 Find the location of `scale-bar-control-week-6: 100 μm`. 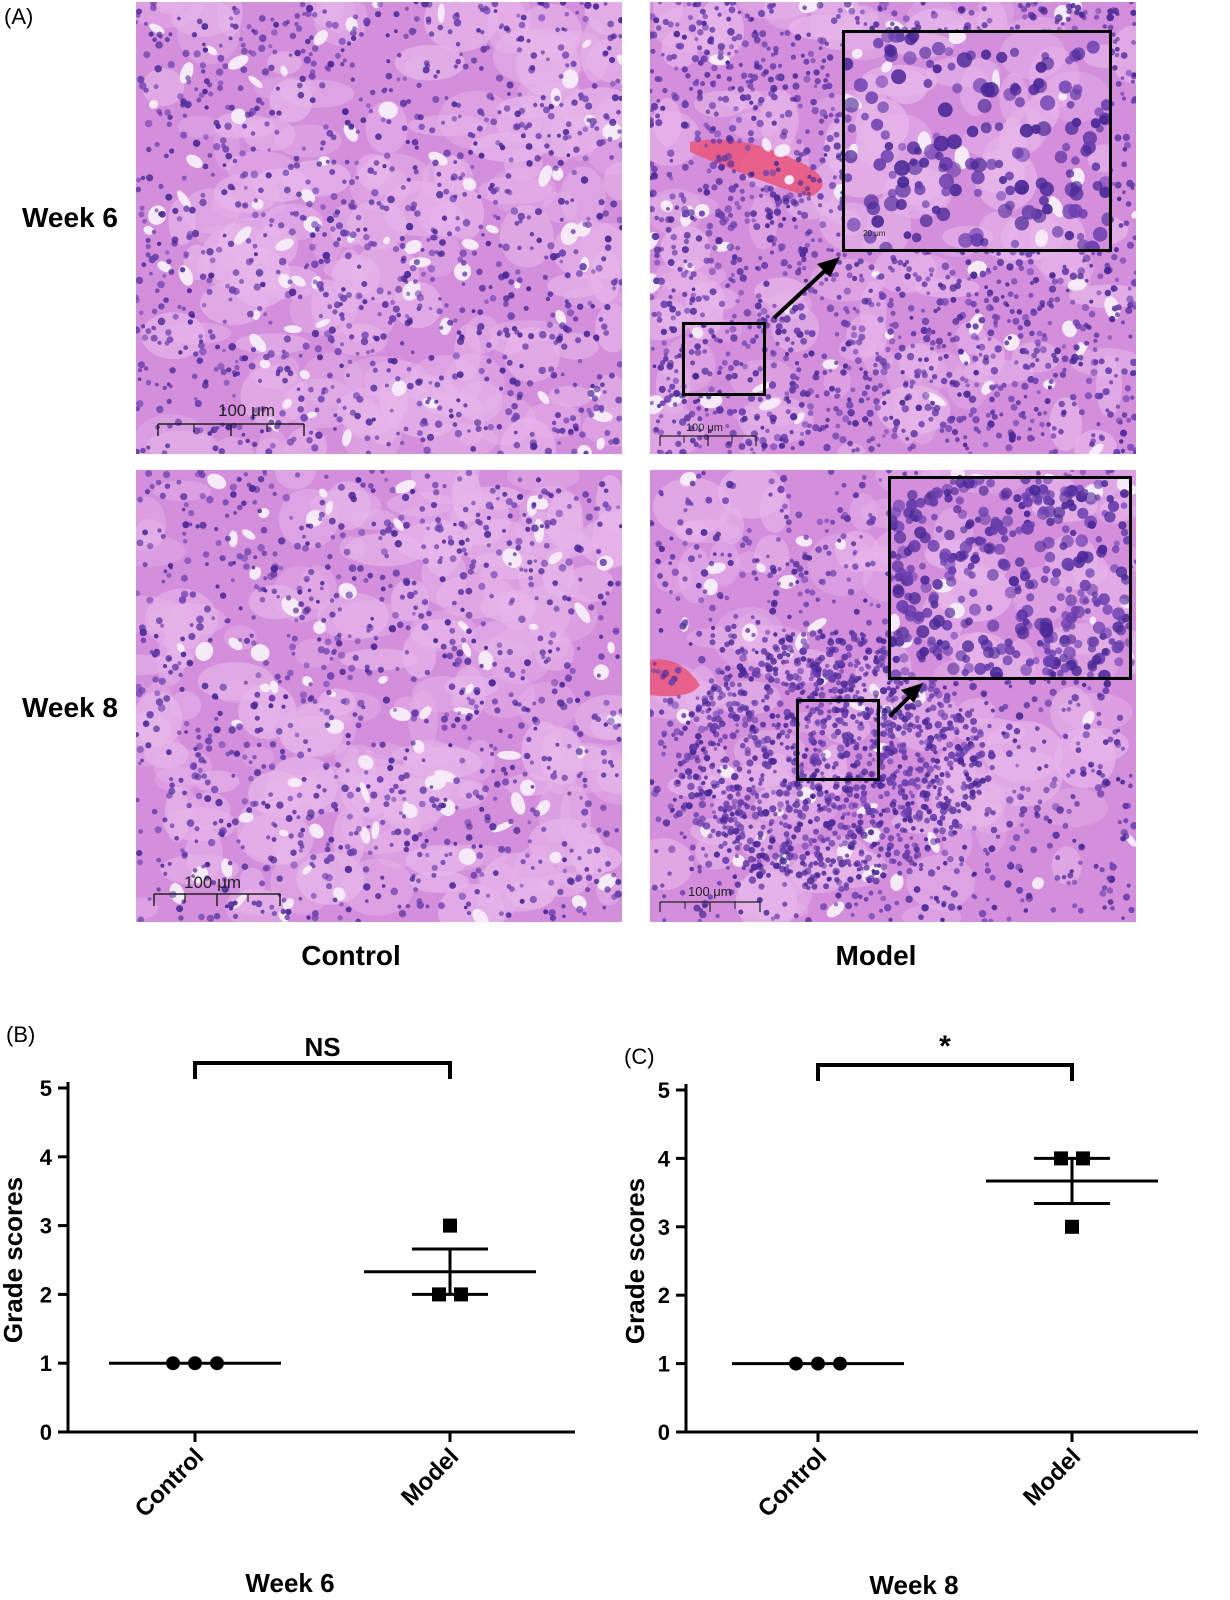

scale-bar-control-week-6: 100 μm is located at coordinates (230, 419).